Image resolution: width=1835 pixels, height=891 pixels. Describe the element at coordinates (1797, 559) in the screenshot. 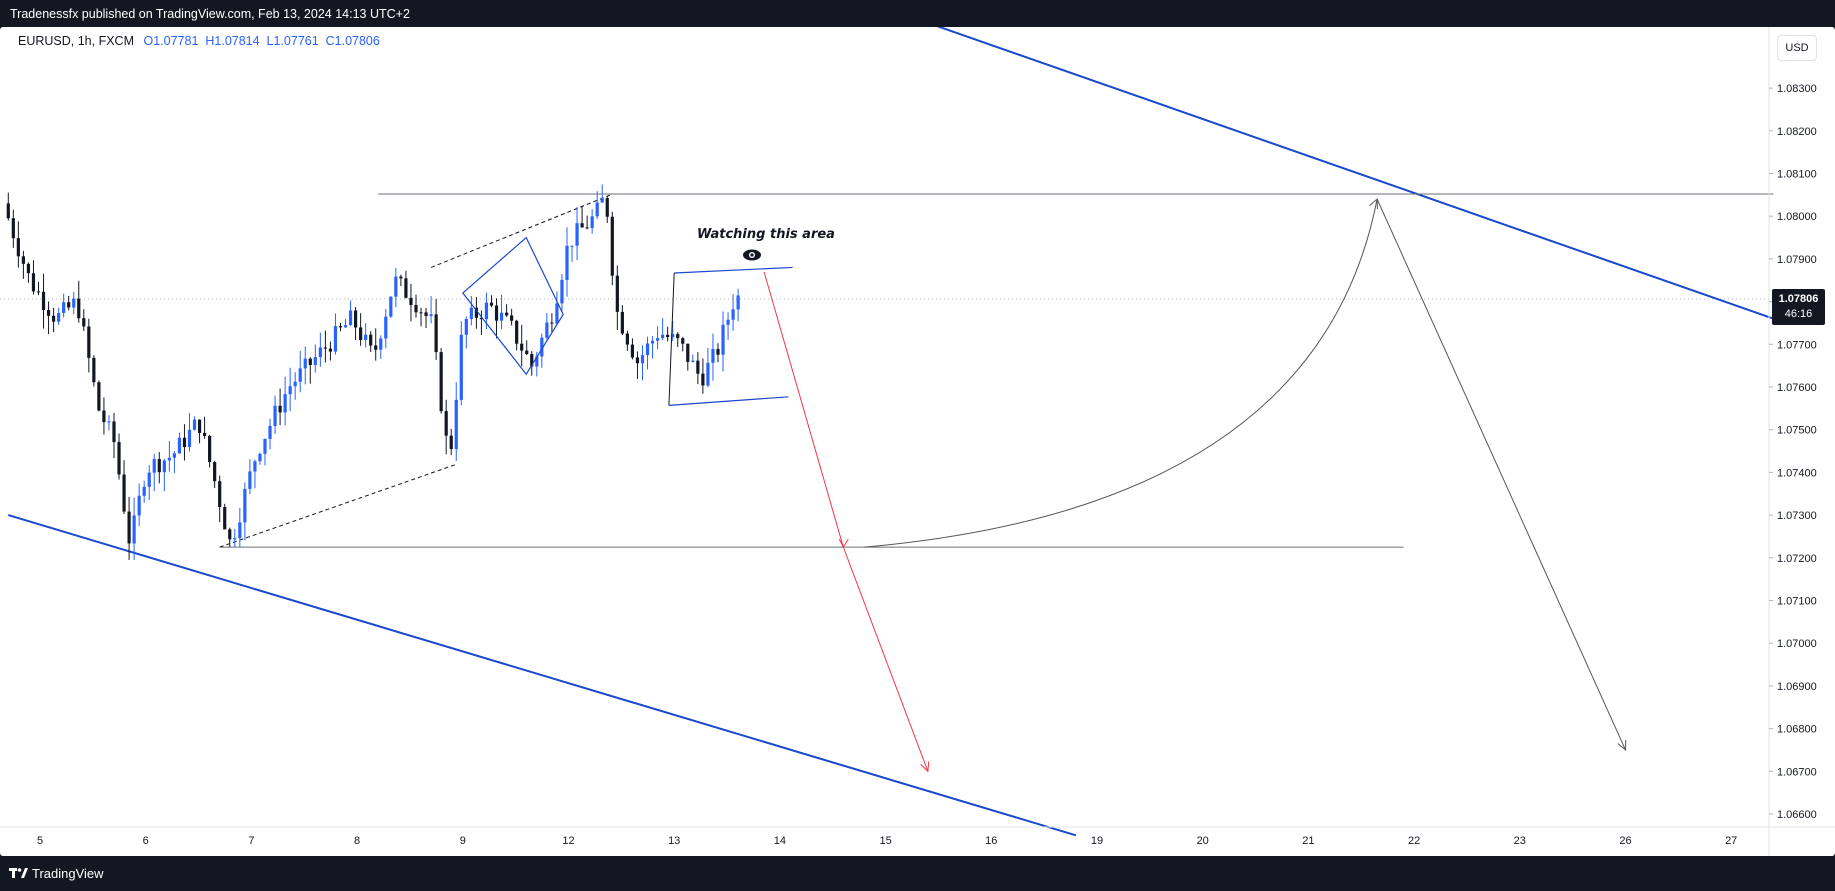

I see `price-tick-label: 1.07200` at that location.